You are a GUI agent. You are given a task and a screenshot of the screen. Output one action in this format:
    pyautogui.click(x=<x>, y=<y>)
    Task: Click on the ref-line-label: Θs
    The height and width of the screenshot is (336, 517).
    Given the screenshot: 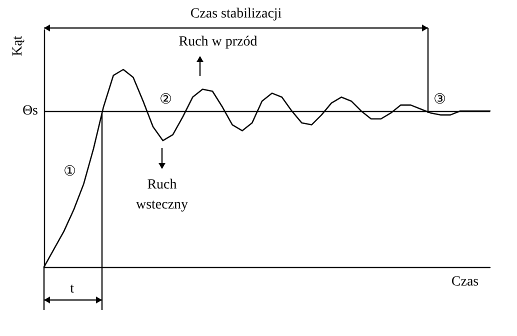 What is the action you would take?
    pyautogui.click(x=30, y=110)
    